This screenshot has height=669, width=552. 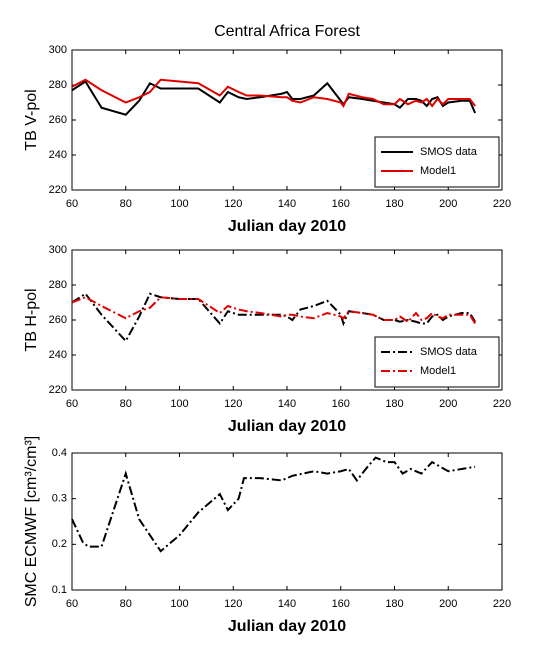 What do you see at coordinates (59, 453) in the screenshot?
I see `y-tick-label: 0.4` at bounding box center [59, 453].